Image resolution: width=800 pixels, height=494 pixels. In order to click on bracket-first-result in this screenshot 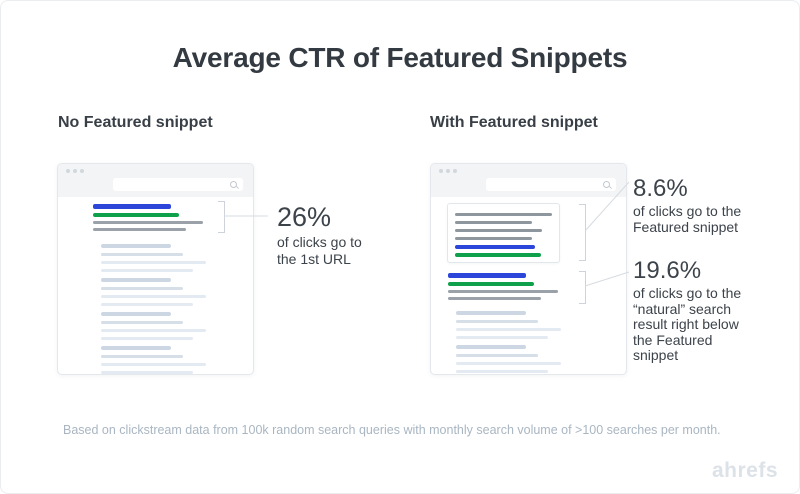, I will do `click(221, 217)`.